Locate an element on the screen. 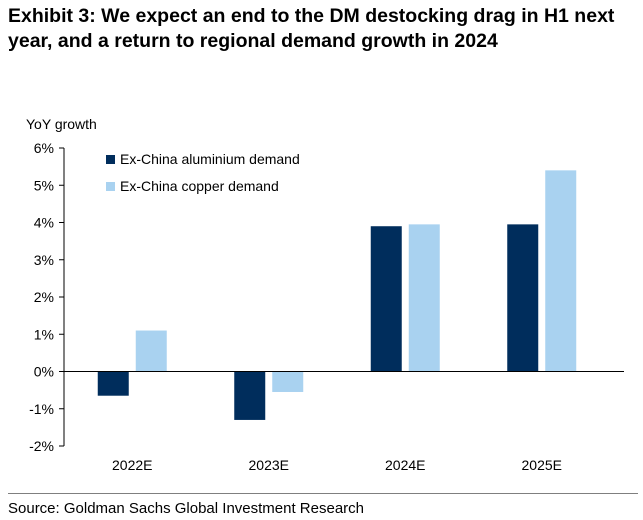 This screenshot has width=643, height=520. y-tick-label: 2% is located at coordinates (44, 297).